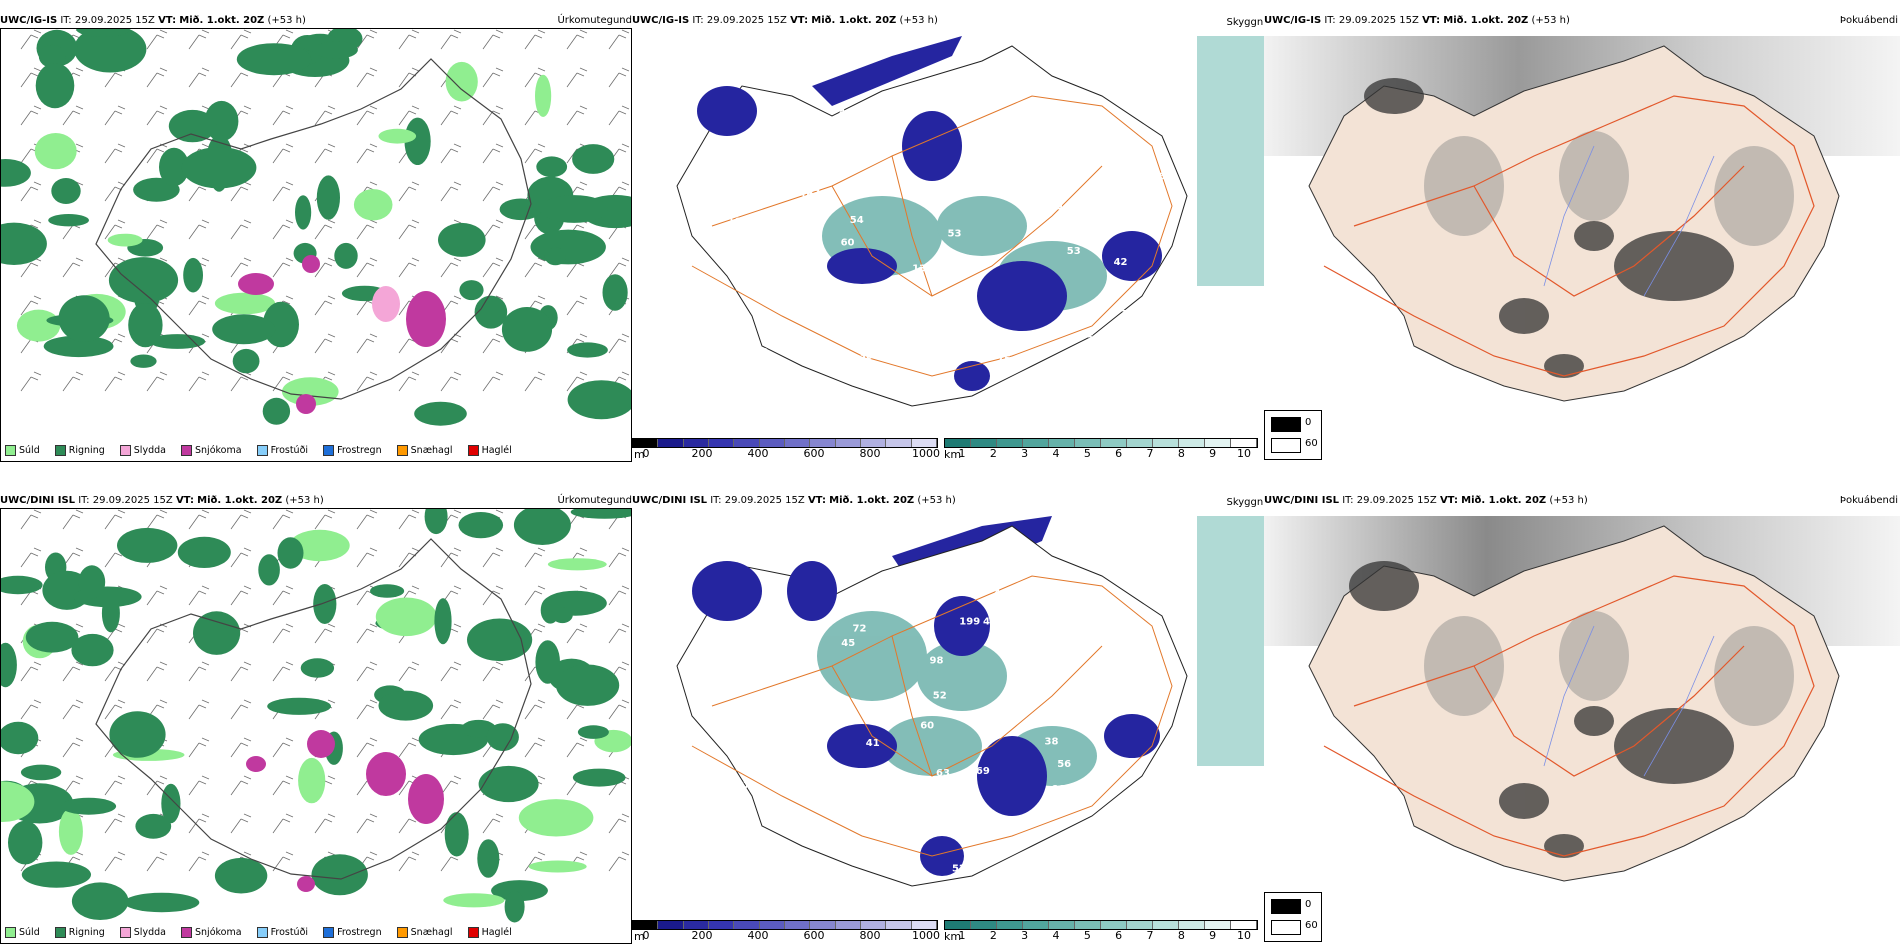  What do you see at coordinates (917, 603) in the screenshot?
I see `cloud-base-value: 64` at bounding box center [917, 603].